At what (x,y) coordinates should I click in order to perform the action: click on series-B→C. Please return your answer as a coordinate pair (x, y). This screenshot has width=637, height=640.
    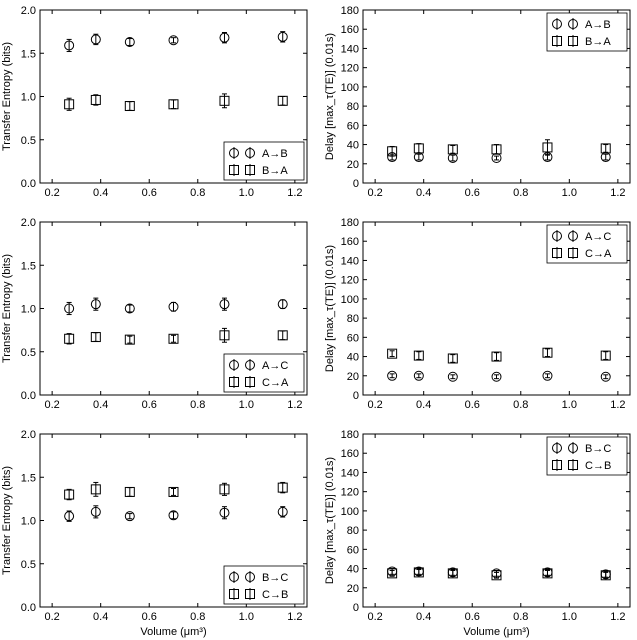
    Looking at the image, I should click on (176, 513).